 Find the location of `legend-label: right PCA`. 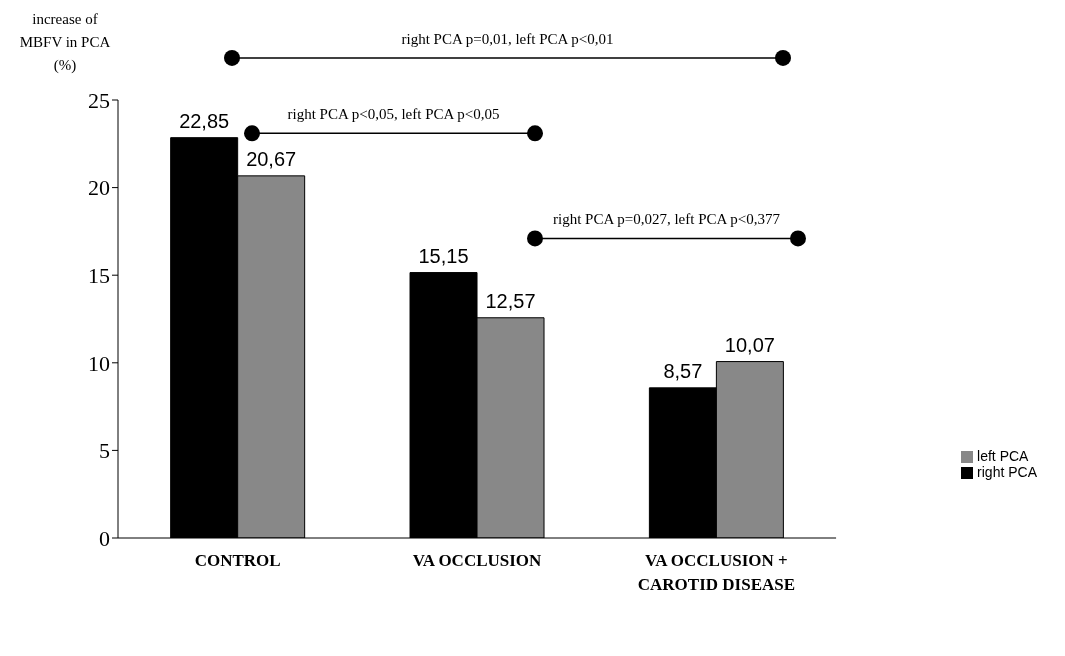

legend-label: right PCA is located at coordinates (1007, 472).